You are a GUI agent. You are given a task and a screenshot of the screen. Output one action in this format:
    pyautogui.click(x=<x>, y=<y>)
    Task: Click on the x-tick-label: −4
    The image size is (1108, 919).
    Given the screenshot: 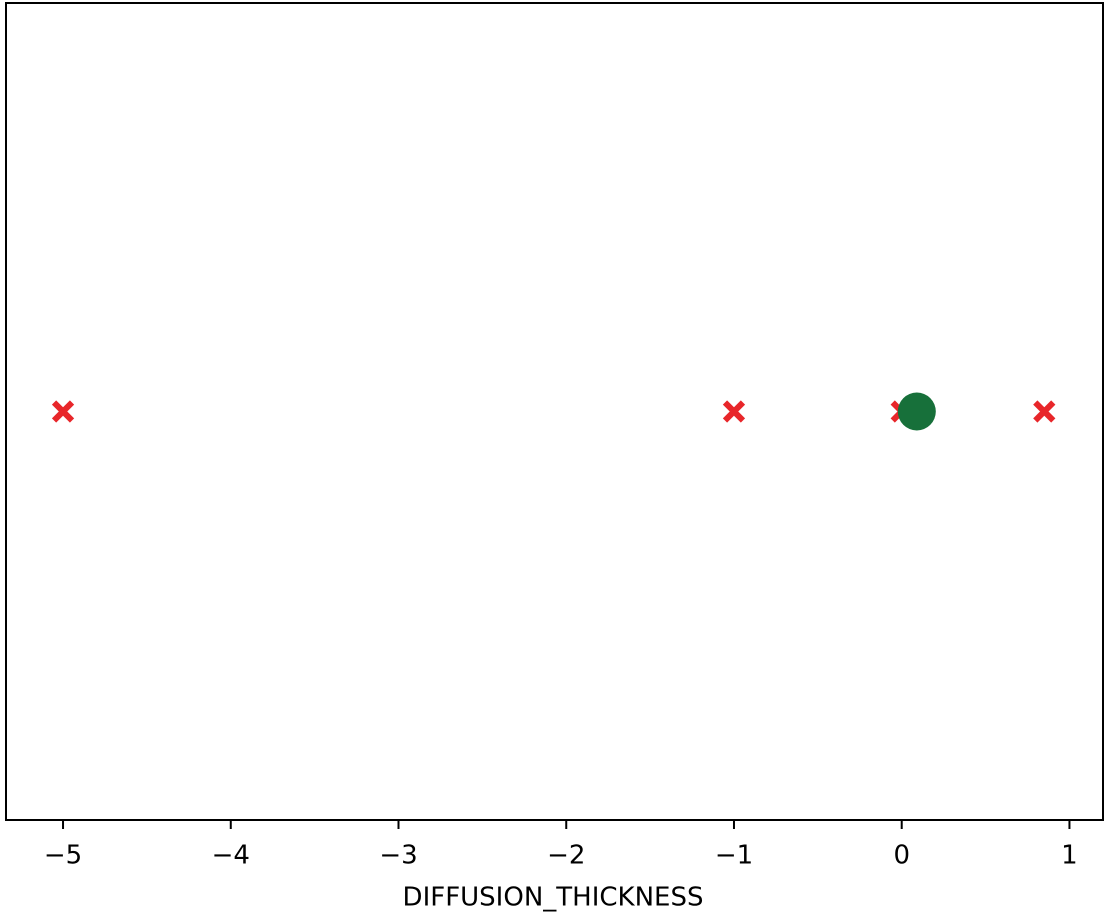 What is the action you would take?
    pyautogui.click(x=231, y=856)
    